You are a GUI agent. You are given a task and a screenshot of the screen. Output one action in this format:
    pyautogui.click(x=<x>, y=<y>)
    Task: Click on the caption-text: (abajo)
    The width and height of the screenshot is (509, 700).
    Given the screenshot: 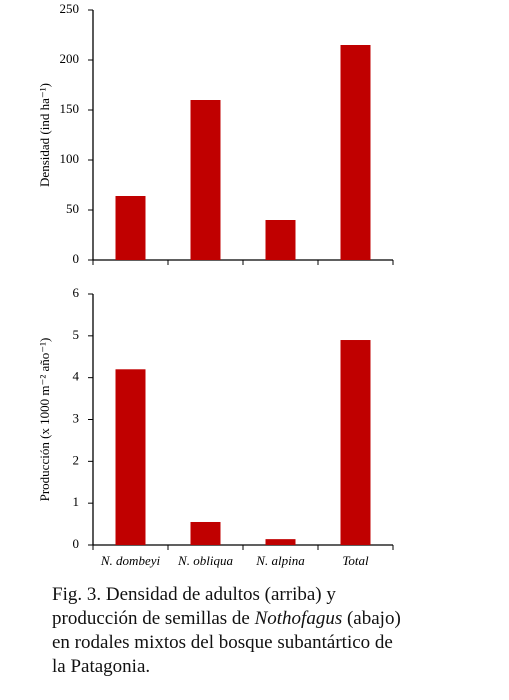 What is the action you would take?
    pyautogui.click(x=373, y=618)
    